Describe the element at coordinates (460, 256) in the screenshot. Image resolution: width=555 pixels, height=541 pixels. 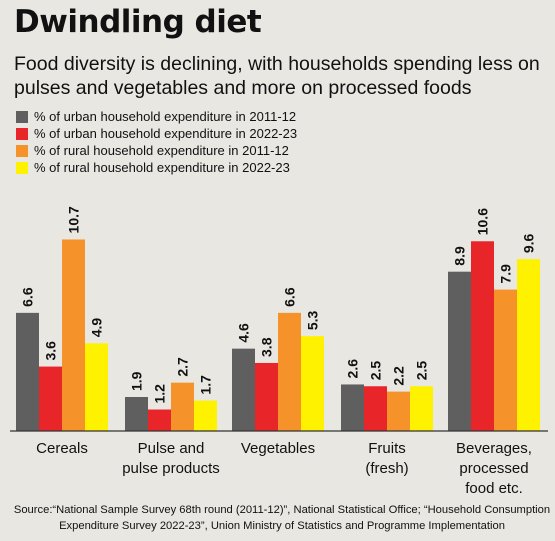
I see `data-label: 8.9` at that location.